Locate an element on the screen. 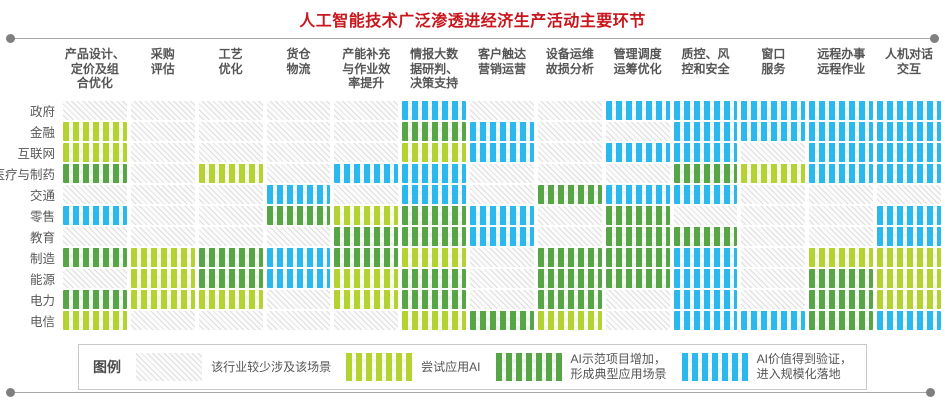 This screenshot has width=945, height=400. legend-label: AI示范项目增加， 形成典型应用场景 is located at coordinates (618, 366).